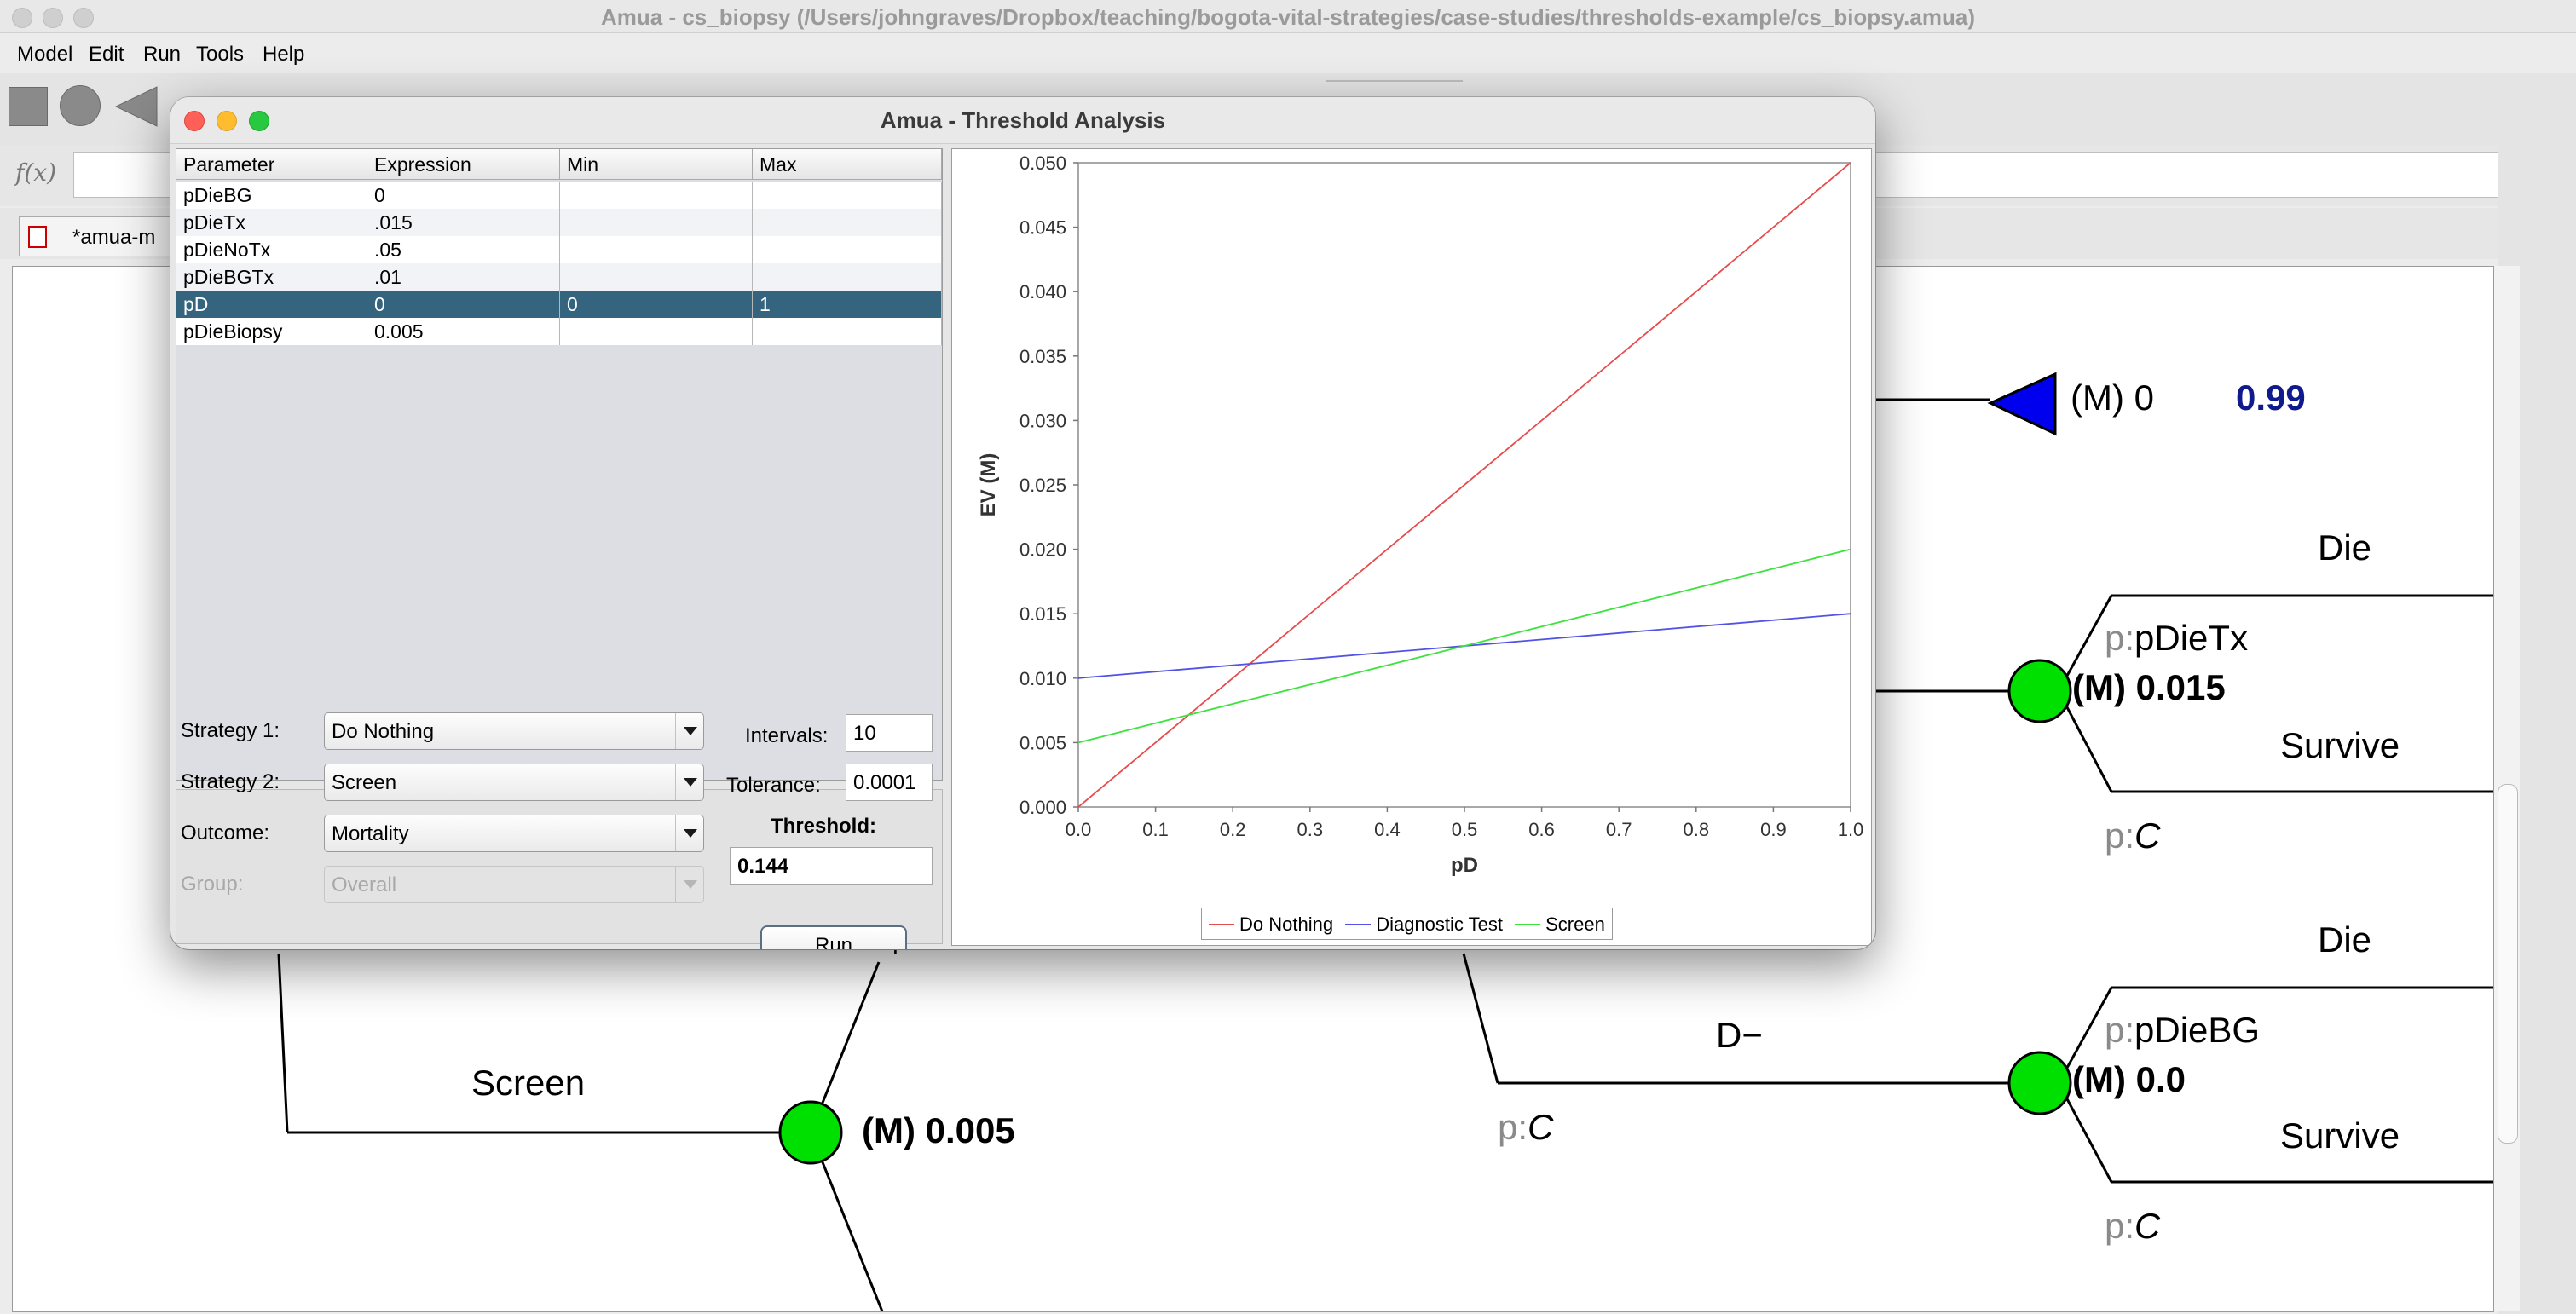 The width and height of the screenshot is (2576, 1314). I want to click on threshold-result: 0.144, so click(831, 866).